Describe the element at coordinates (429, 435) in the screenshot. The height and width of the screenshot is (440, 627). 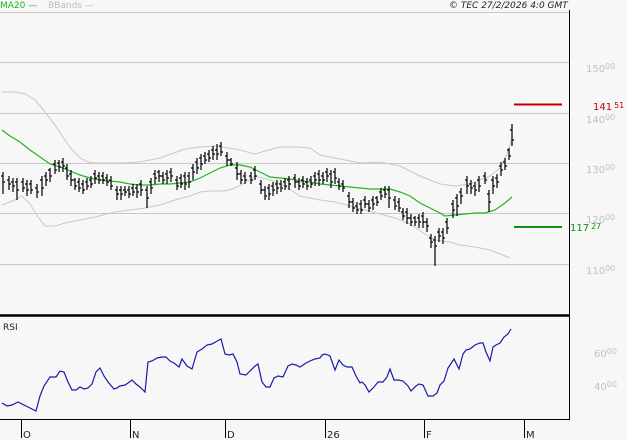
I see `x-label-feb: F` at that location.